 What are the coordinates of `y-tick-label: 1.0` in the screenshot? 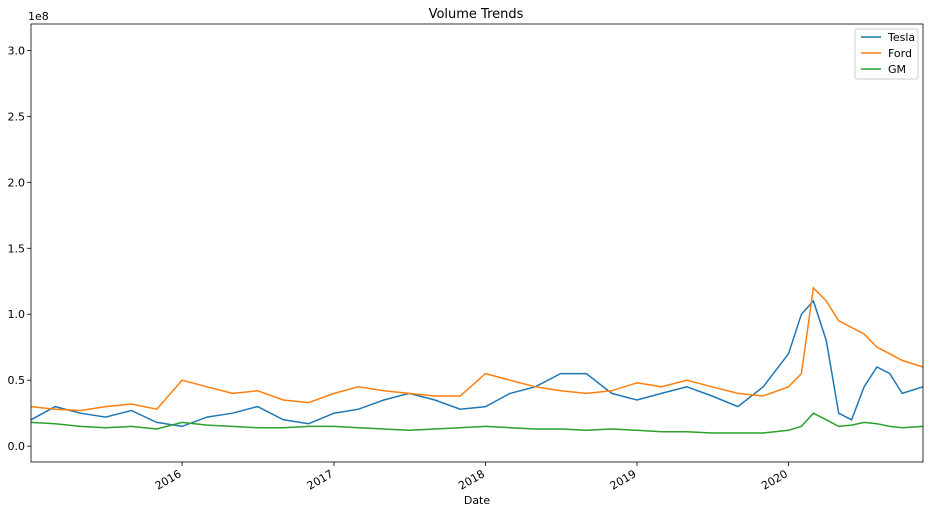 It's located at (17, 314).